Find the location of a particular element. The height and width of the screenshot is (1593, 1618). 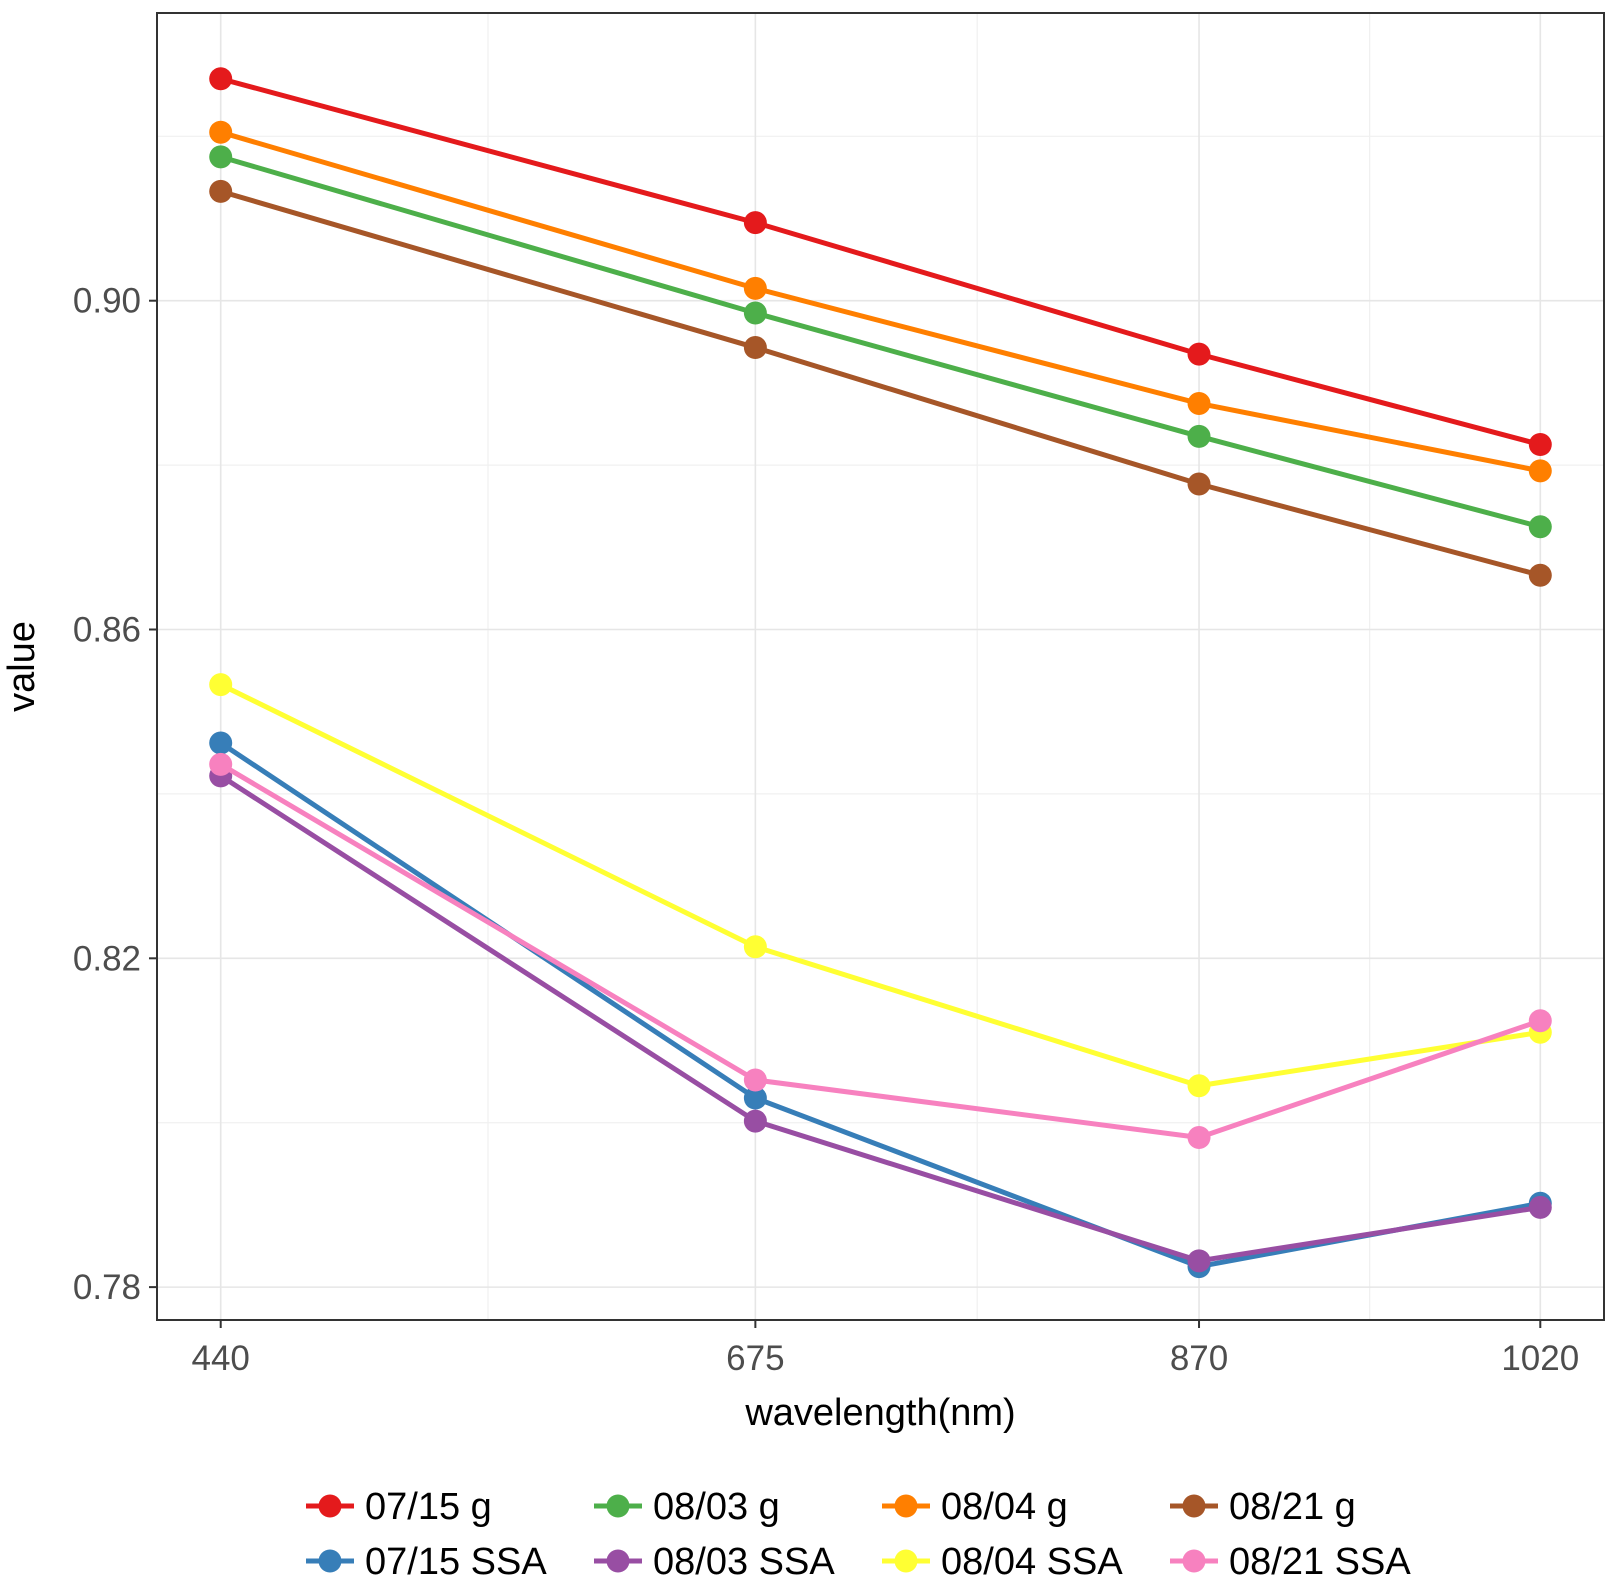

x-tick-label: 1020 is located at coordinates (1540, 1358).